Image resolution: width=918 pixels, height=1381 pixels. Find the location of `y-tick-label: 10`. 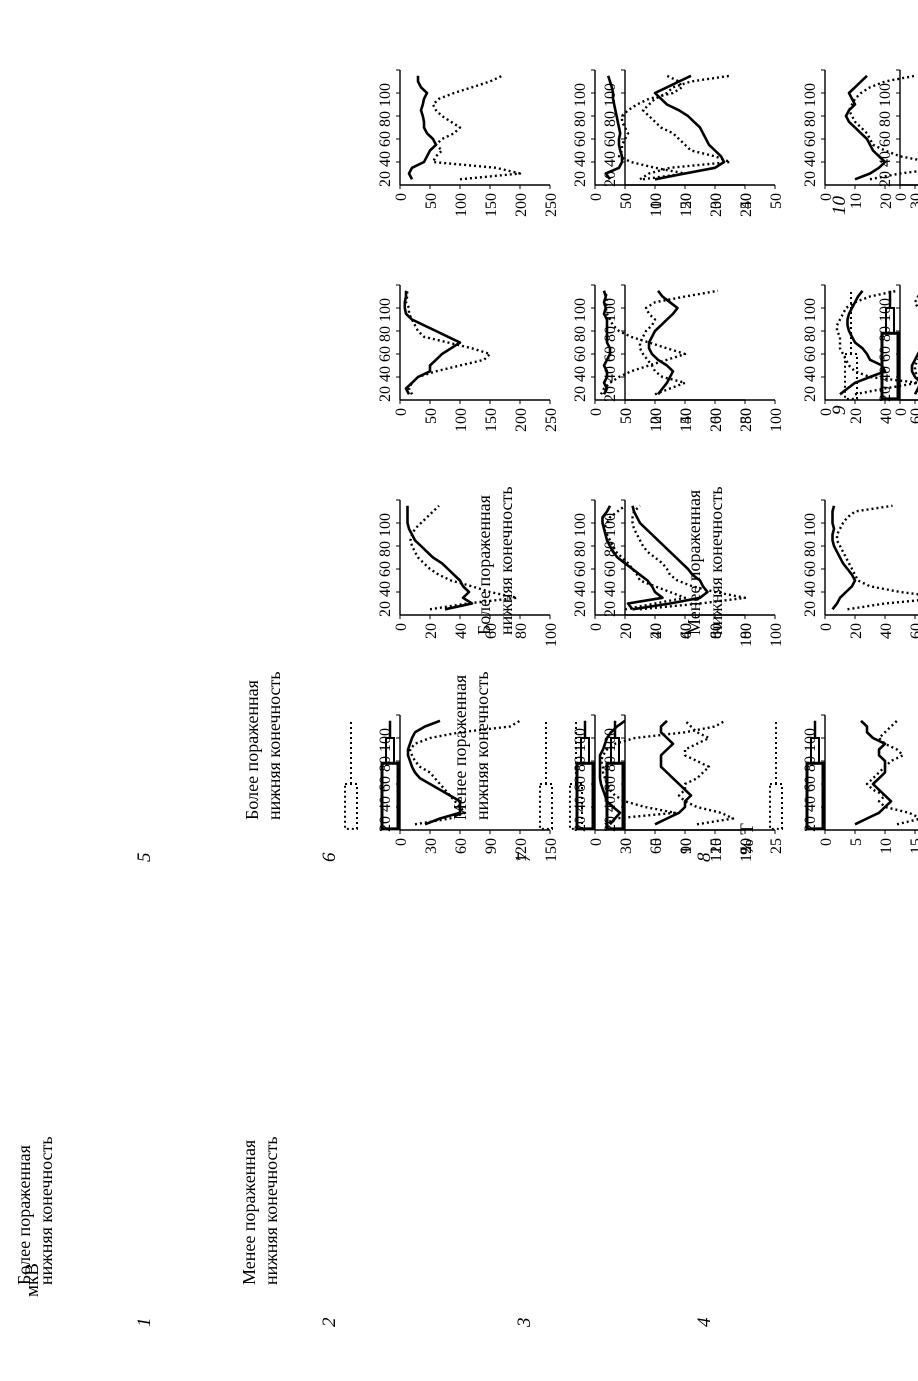

y-tick-label: 10 is located at coordinates (856, 201).